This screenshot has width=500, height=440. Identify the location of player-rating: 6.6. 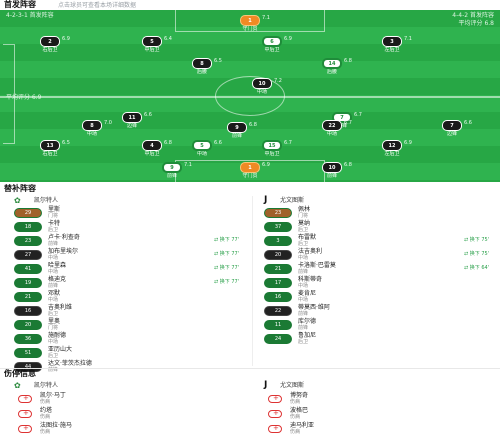
(148, 115).